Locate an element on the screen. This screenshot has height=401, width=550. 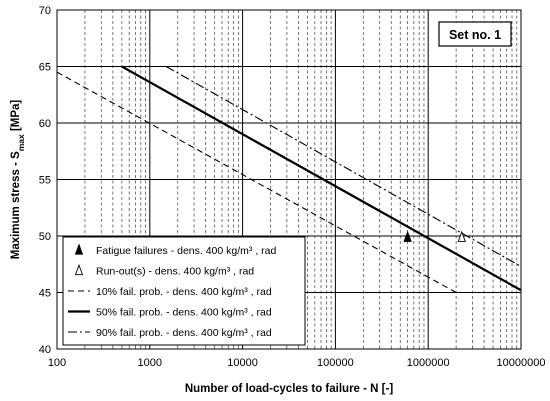
series-marker-marker-filled is located at coordinates (407, 236).